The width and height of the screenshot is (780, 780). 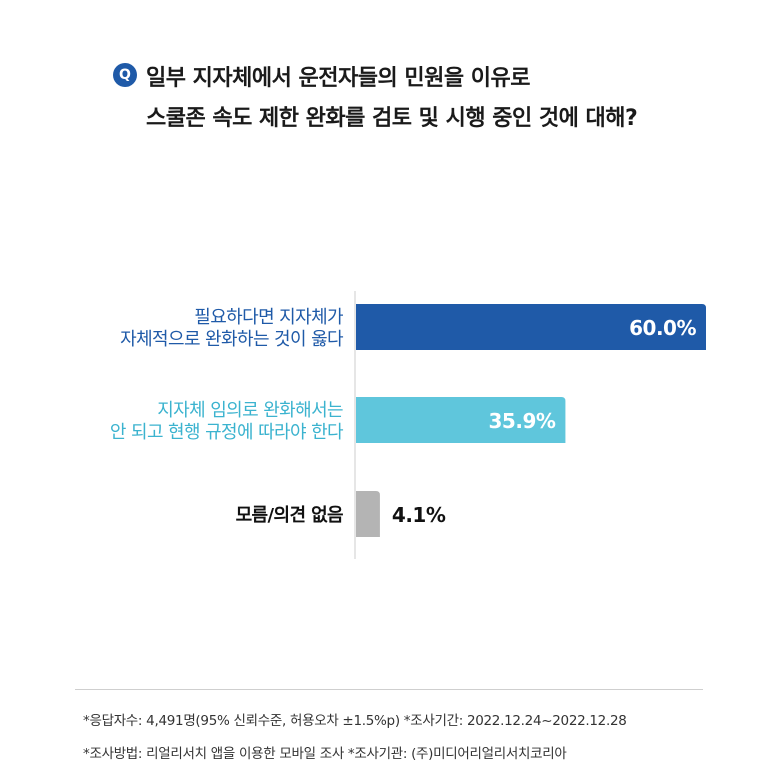 I want to click on question-line-1: 일부 지자체에서 운전자들의 민원을 이유로, so click(x=338, y=78).